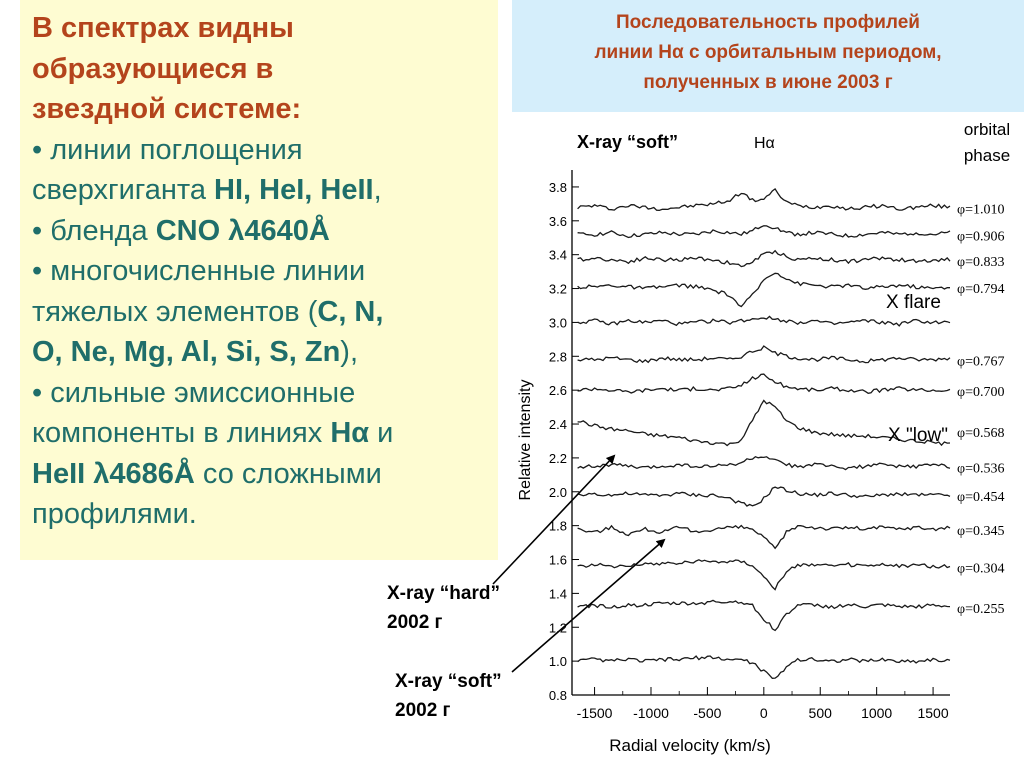  What do you see at coordinates (651, 713) in the screenshot?
I see `x-tick-label: -1000` at bounding box center [651, 713].